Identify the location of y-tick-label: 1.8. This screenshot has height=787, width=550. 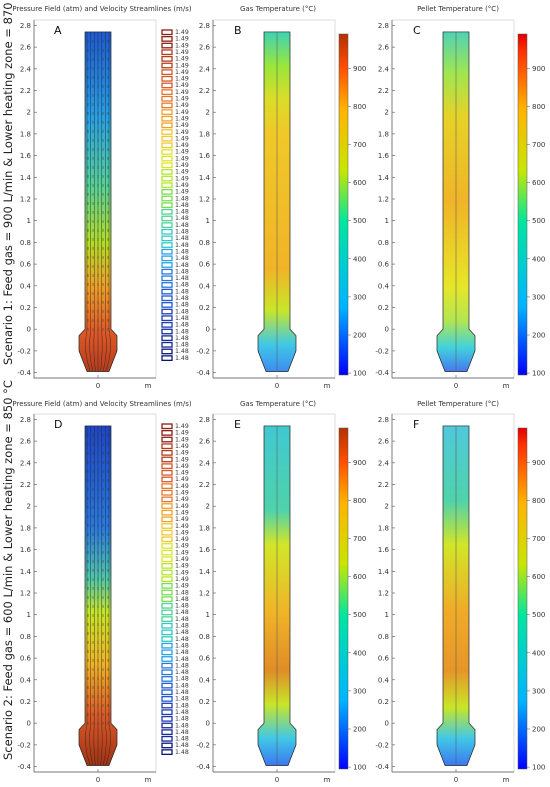
(383, 528).